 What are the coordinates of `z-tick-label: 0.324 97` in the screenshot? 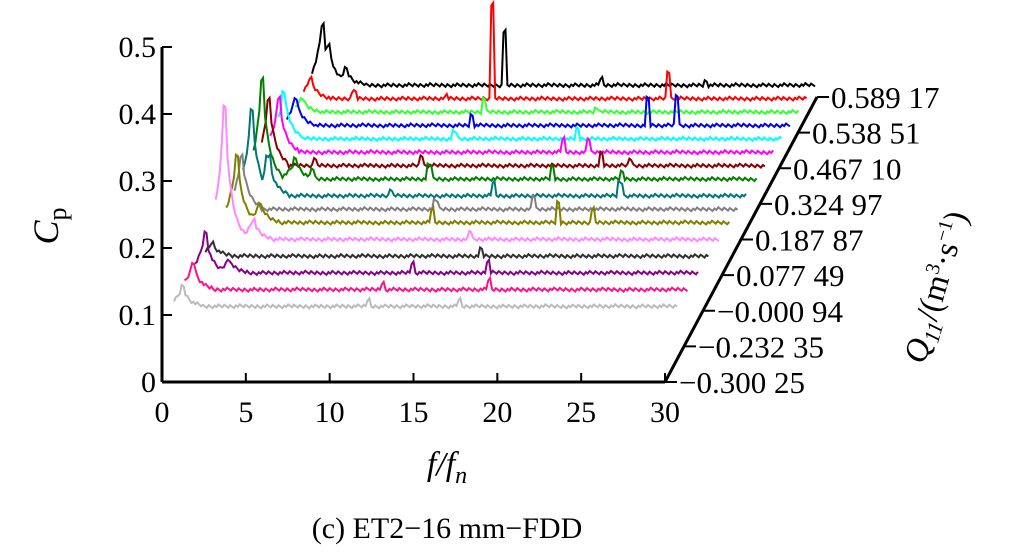 It's located at (828, 204).